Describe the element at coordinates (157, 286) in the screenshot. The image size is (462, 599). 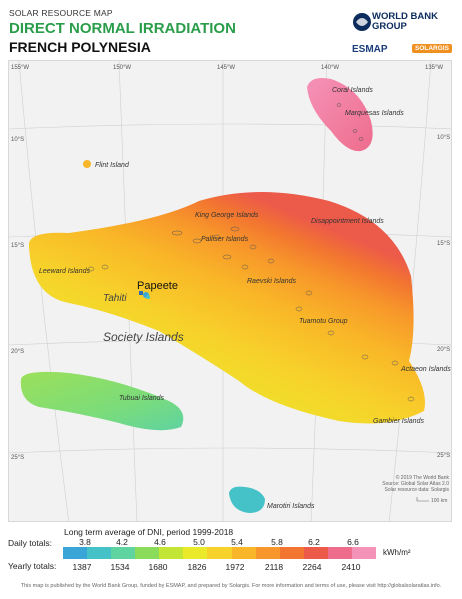
I see `label-papeete: Papeete` at that location.